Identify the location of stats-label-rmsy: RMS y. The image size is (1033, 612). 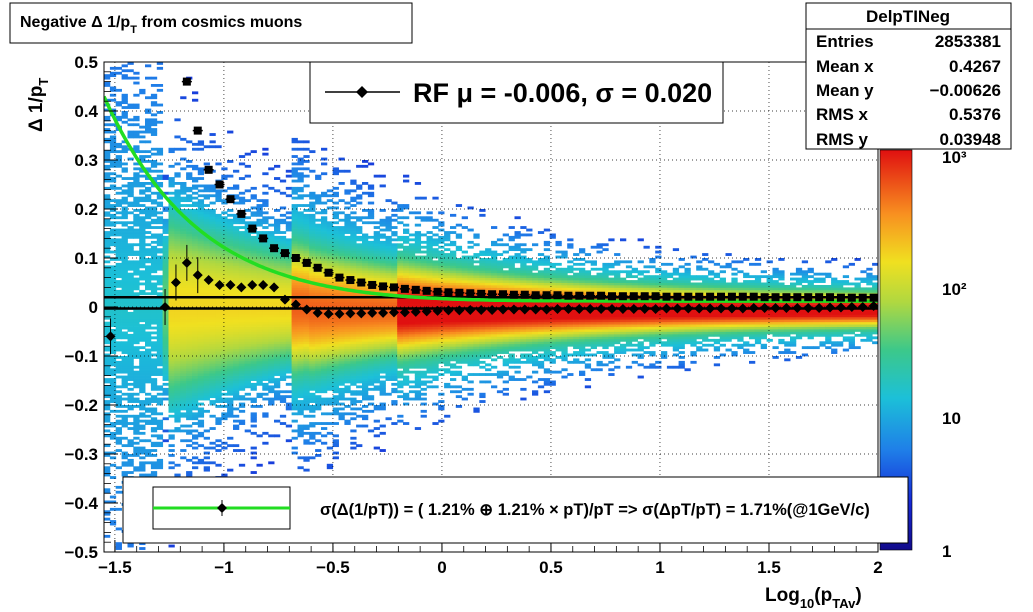
(842, 139).